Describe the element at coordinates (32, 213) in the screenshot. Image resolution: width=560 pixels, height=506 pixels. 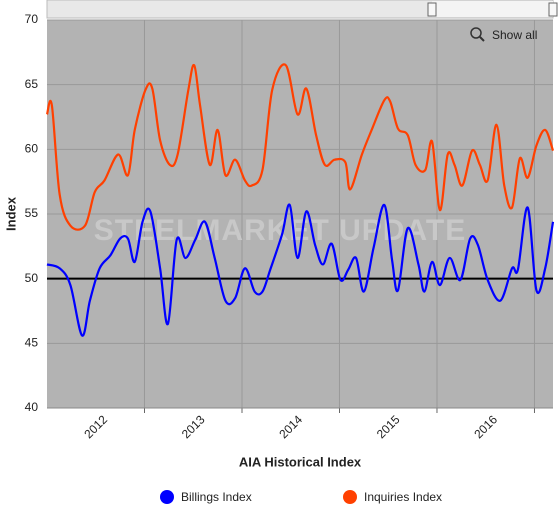
I see `y-tick-label: 55` at that location.